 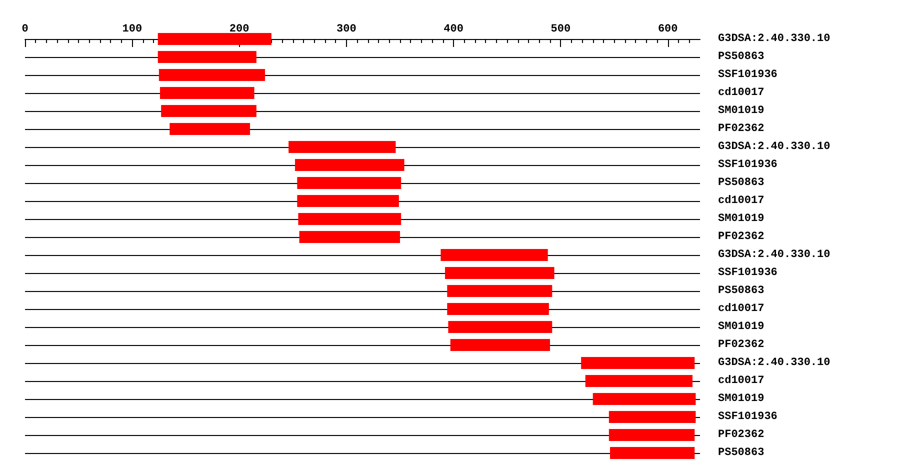 I want to click on x-tick-label: 400, so click(x=454, y=30).